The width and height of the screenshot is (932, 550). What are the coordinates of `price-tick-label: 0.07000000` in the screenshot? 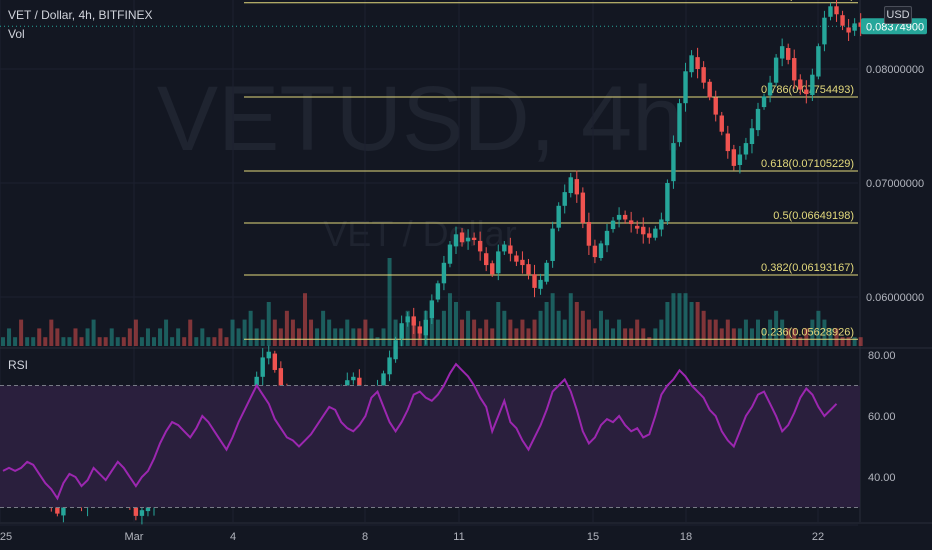 It's located at (895, 184).